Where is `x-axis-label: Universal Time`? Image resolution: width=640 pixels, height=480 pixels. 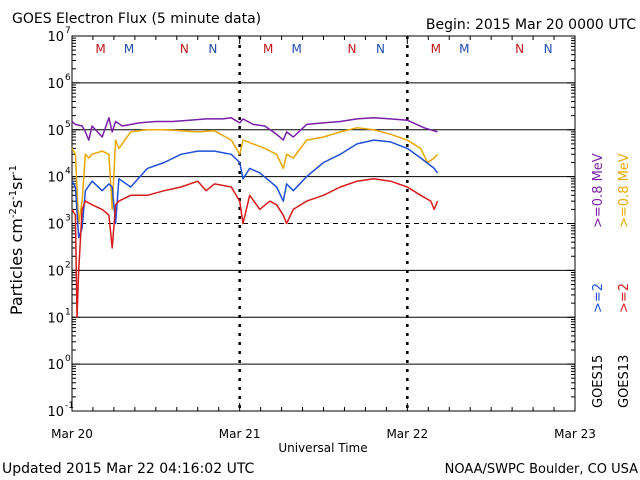 x-axis-label: Universal Time is located at coordinates (322, 448).